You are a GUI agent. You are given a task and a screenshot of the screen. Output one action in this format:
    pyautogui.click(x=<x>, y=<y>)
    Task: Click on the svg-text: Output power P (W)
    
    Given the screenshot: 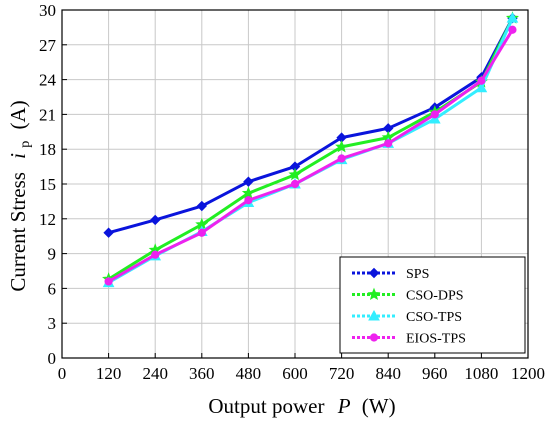 What is the action you would take?
    pyautogui.click(x=301, y=406)
    